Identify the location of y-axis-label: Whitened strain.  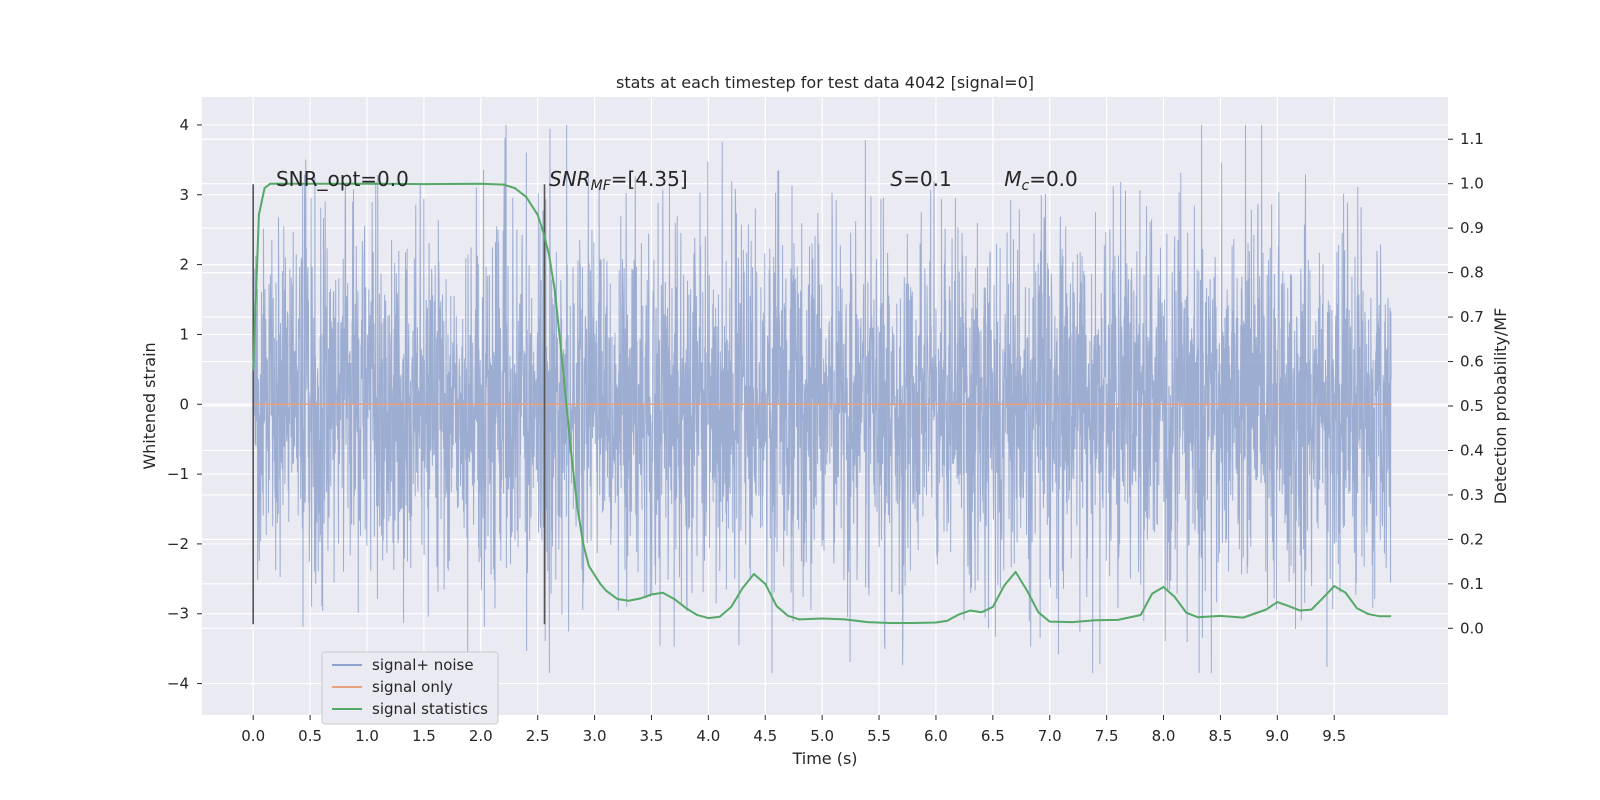
(149, 405).